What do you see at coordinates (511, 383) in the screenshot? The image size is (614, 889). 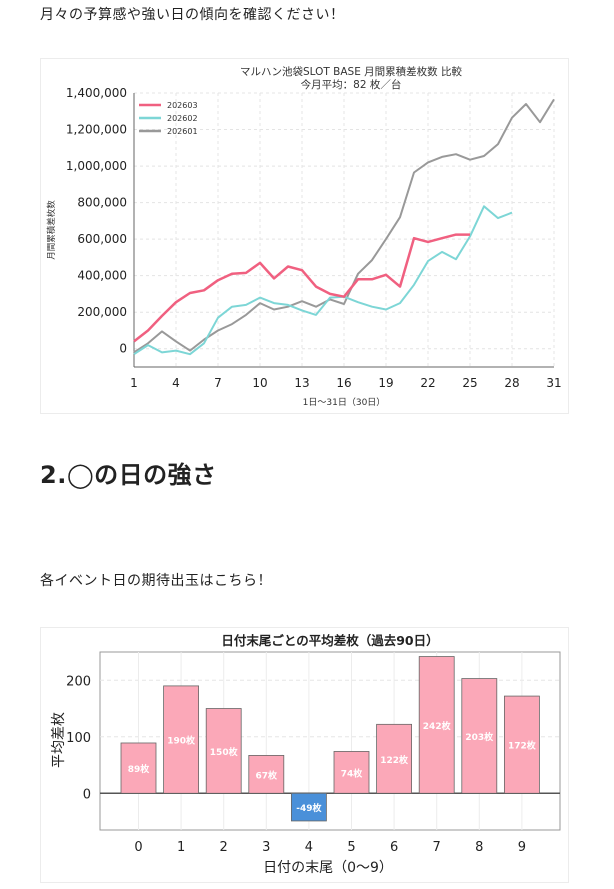 I see `x-tick-label: 28` at bounding box center [511, 383].